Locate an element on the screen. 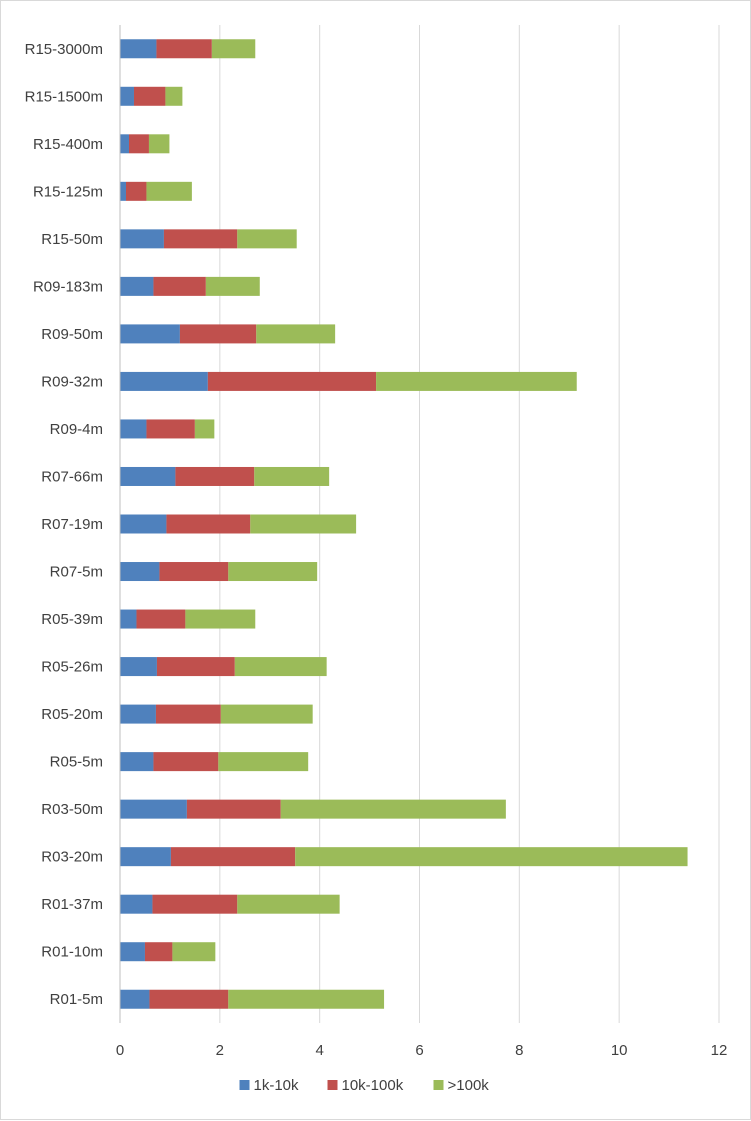  category-label: R09-4m is located at coordinates (76, 429).